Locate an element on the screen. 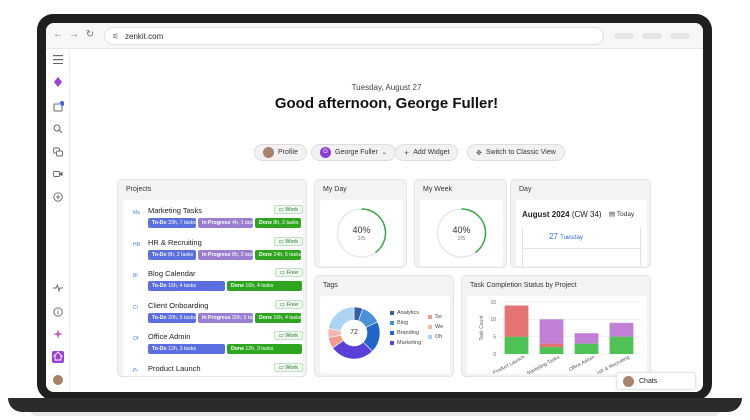 The width and height of the screenshot is (750, 420). profile-label: Profile is located at coordinates (288, 152).